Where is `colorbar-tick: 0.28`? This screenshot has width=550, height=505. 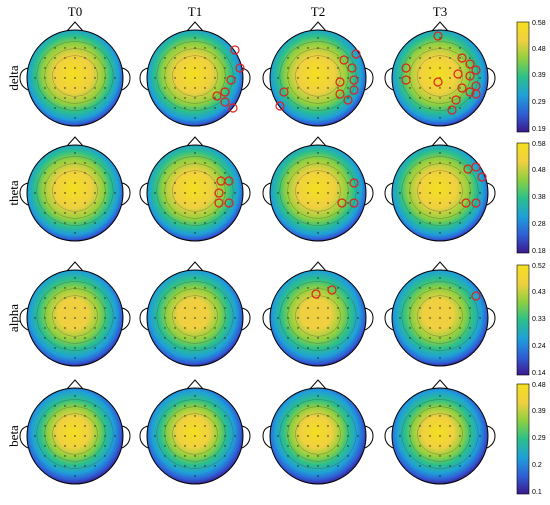
colorbar-tick: 0.28 is located at coordinates (539, 224).